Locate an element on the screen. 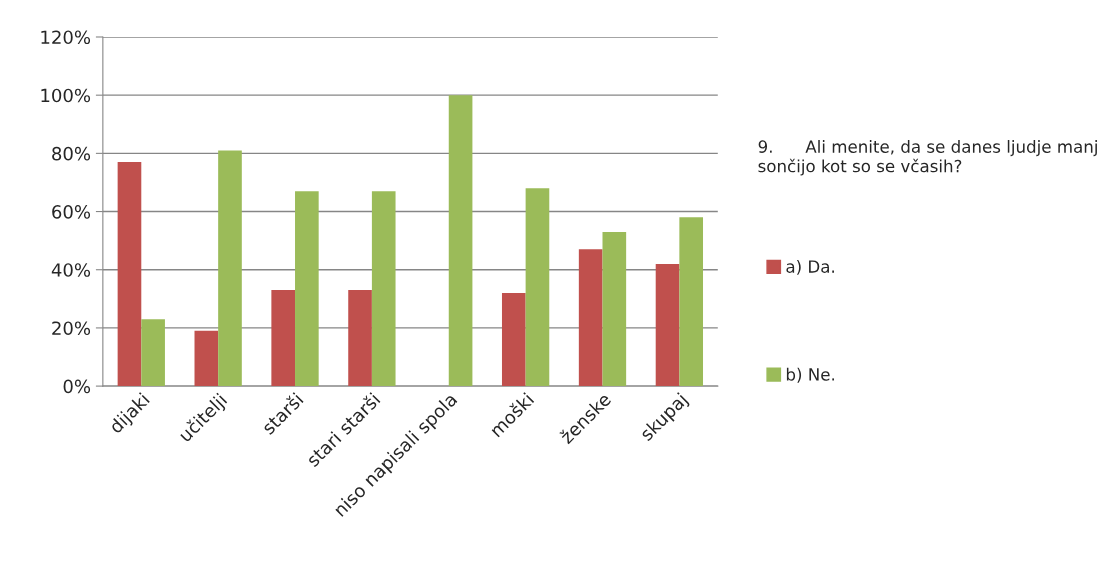 The image size is (1106, 578). legend-title: 9. Ali menite, da se danes ljudje manj sončijo kot so se včasih? is located at coordinates (927, 158).